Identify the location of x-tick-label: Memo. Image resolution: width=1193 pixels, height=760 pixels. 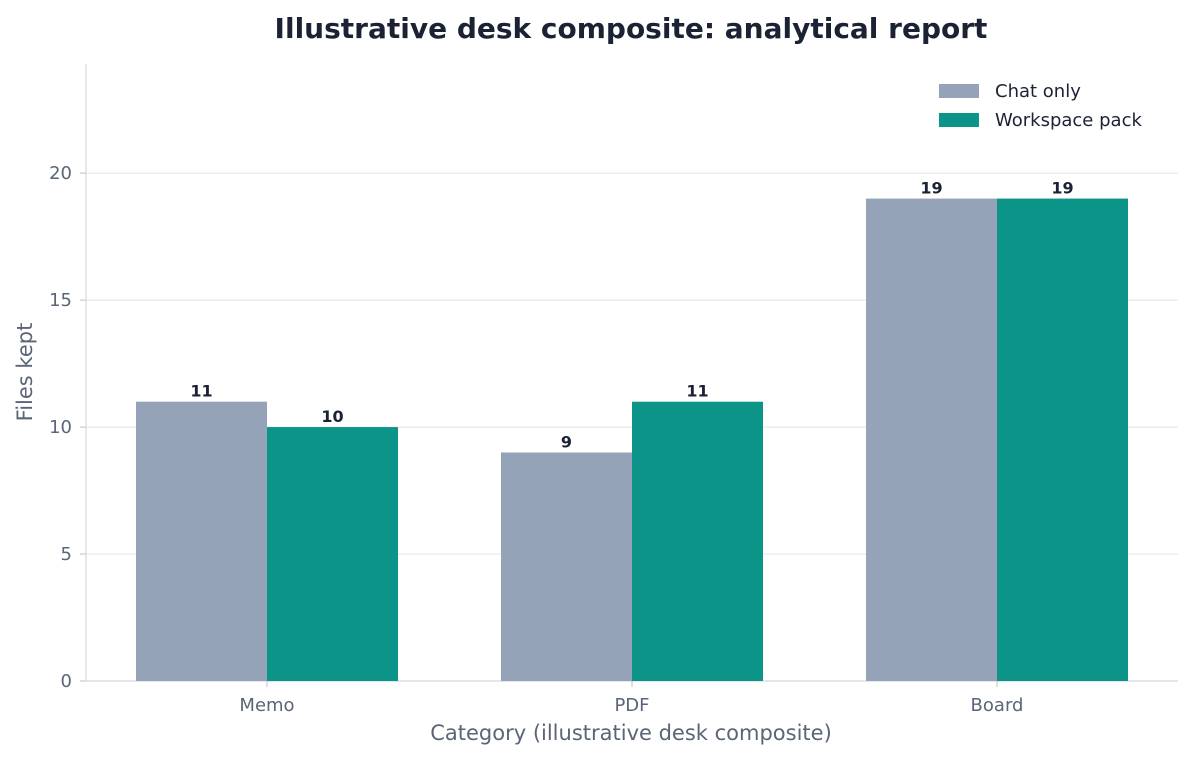
(266, 705).